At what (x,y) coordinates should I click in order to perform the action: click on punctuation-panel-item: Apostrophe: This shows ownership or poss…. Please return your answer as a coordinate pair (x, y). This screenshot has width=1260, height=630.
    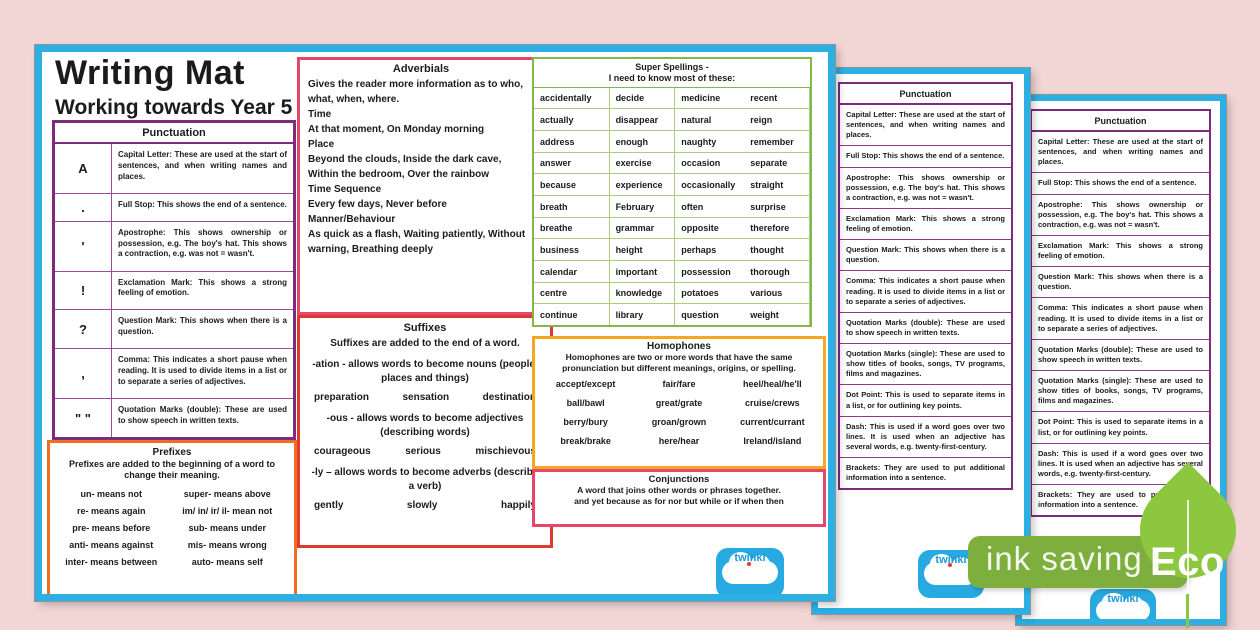
    Looking at the image, I should click on (1120, 214).